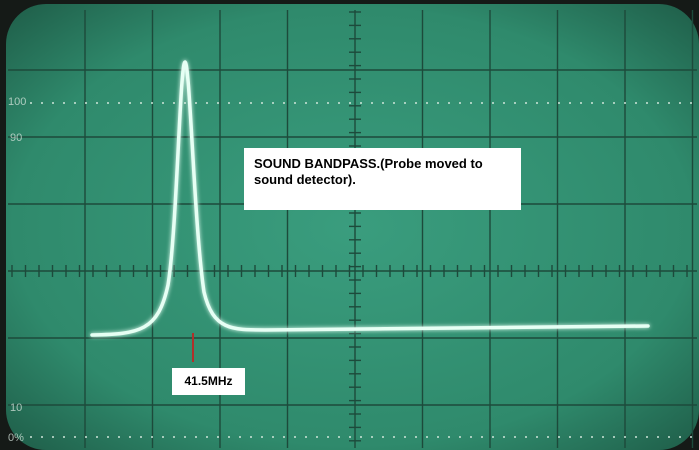  What do you see at coordinates (16, 438) in the screenshot?
I see `graticule-label: 0%` at bounding box center [16, 438].